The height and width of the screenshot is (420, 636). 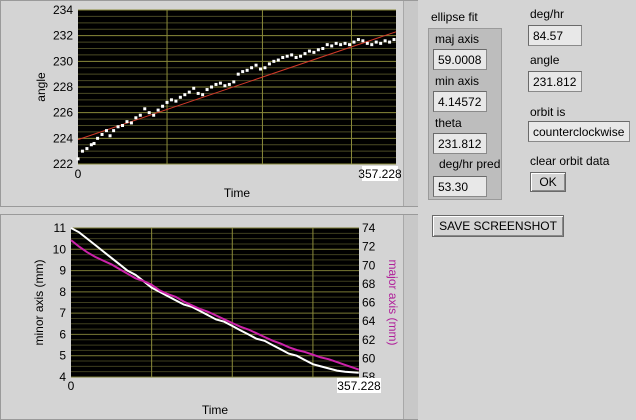 What do you see at coordinates (410, 317) in the screenshot?
I see `axes-chart-scrollbar` at bounding box center [410, 317].